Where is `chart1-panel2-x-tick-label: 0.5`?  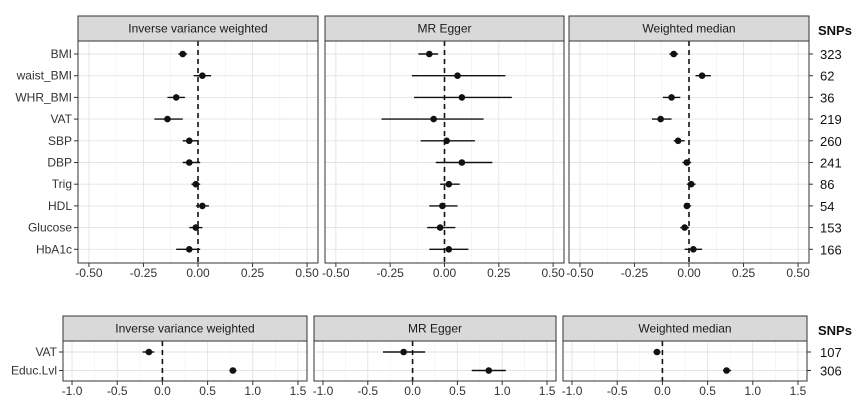 chart1-panel2-x-tick-label: 0.5 is located at coordinates (707, 391).